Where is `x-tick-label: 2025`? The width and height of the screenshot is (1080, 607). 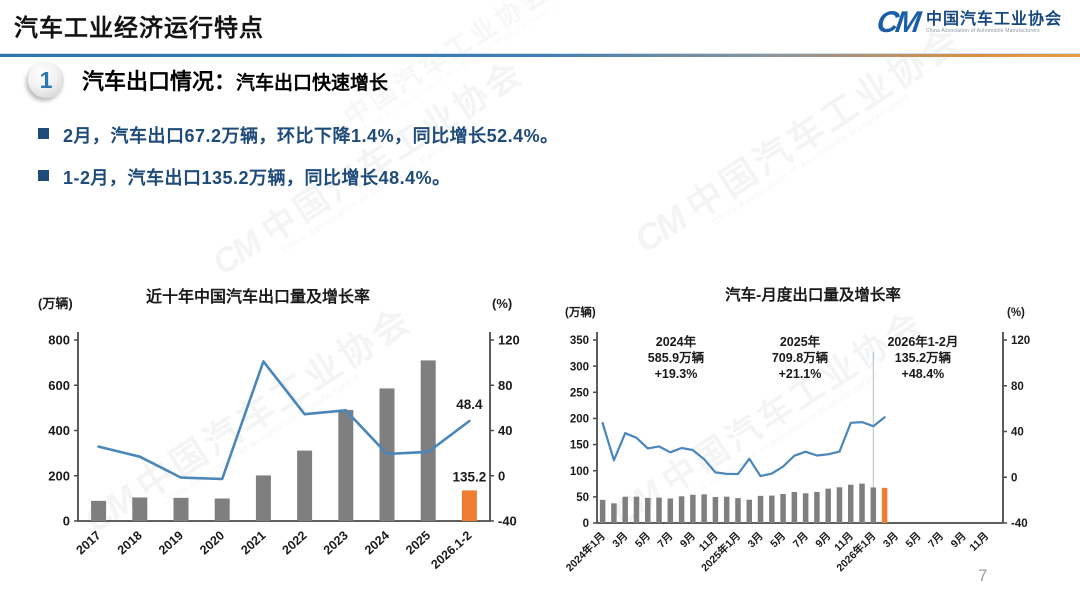 x-tick-label: 2025 is located at coordinates (418, 542).